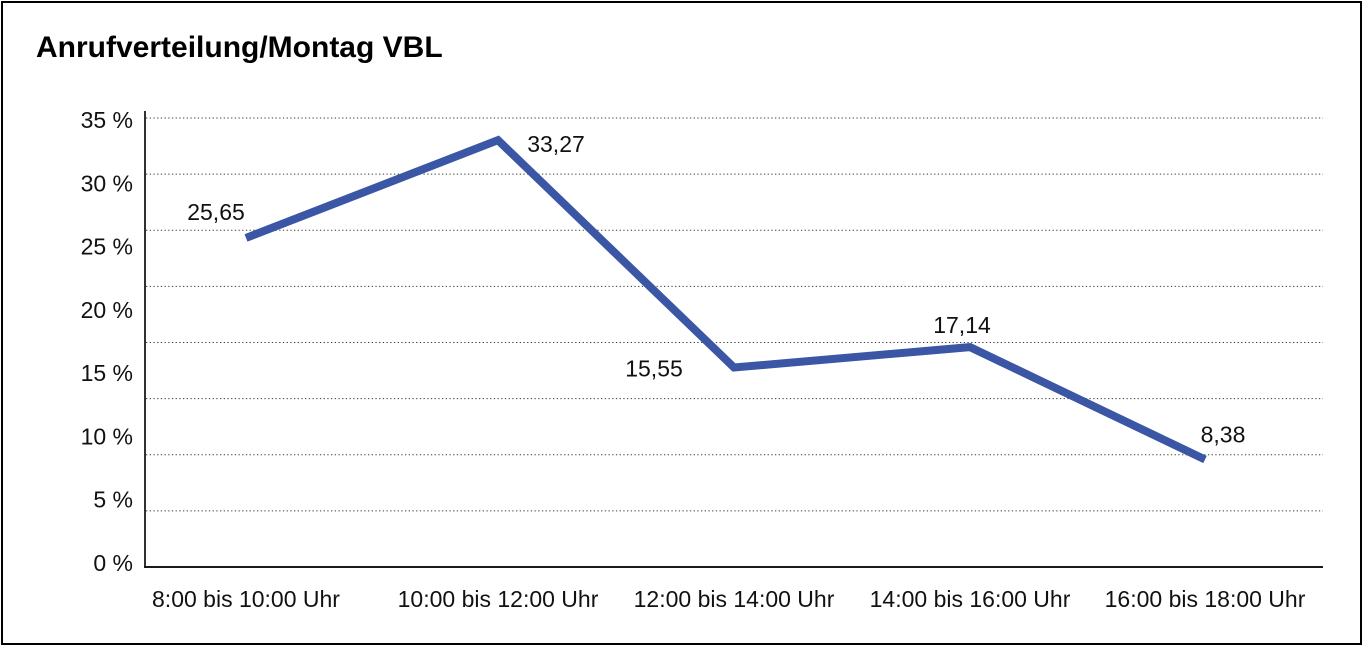 The image size is (1363, 646). What do you see at coordinates (734, 599) in the screenshot?
I see `x-category-label: 12:00 bis 14:00 Uhr` at bounding box center [734, 599].